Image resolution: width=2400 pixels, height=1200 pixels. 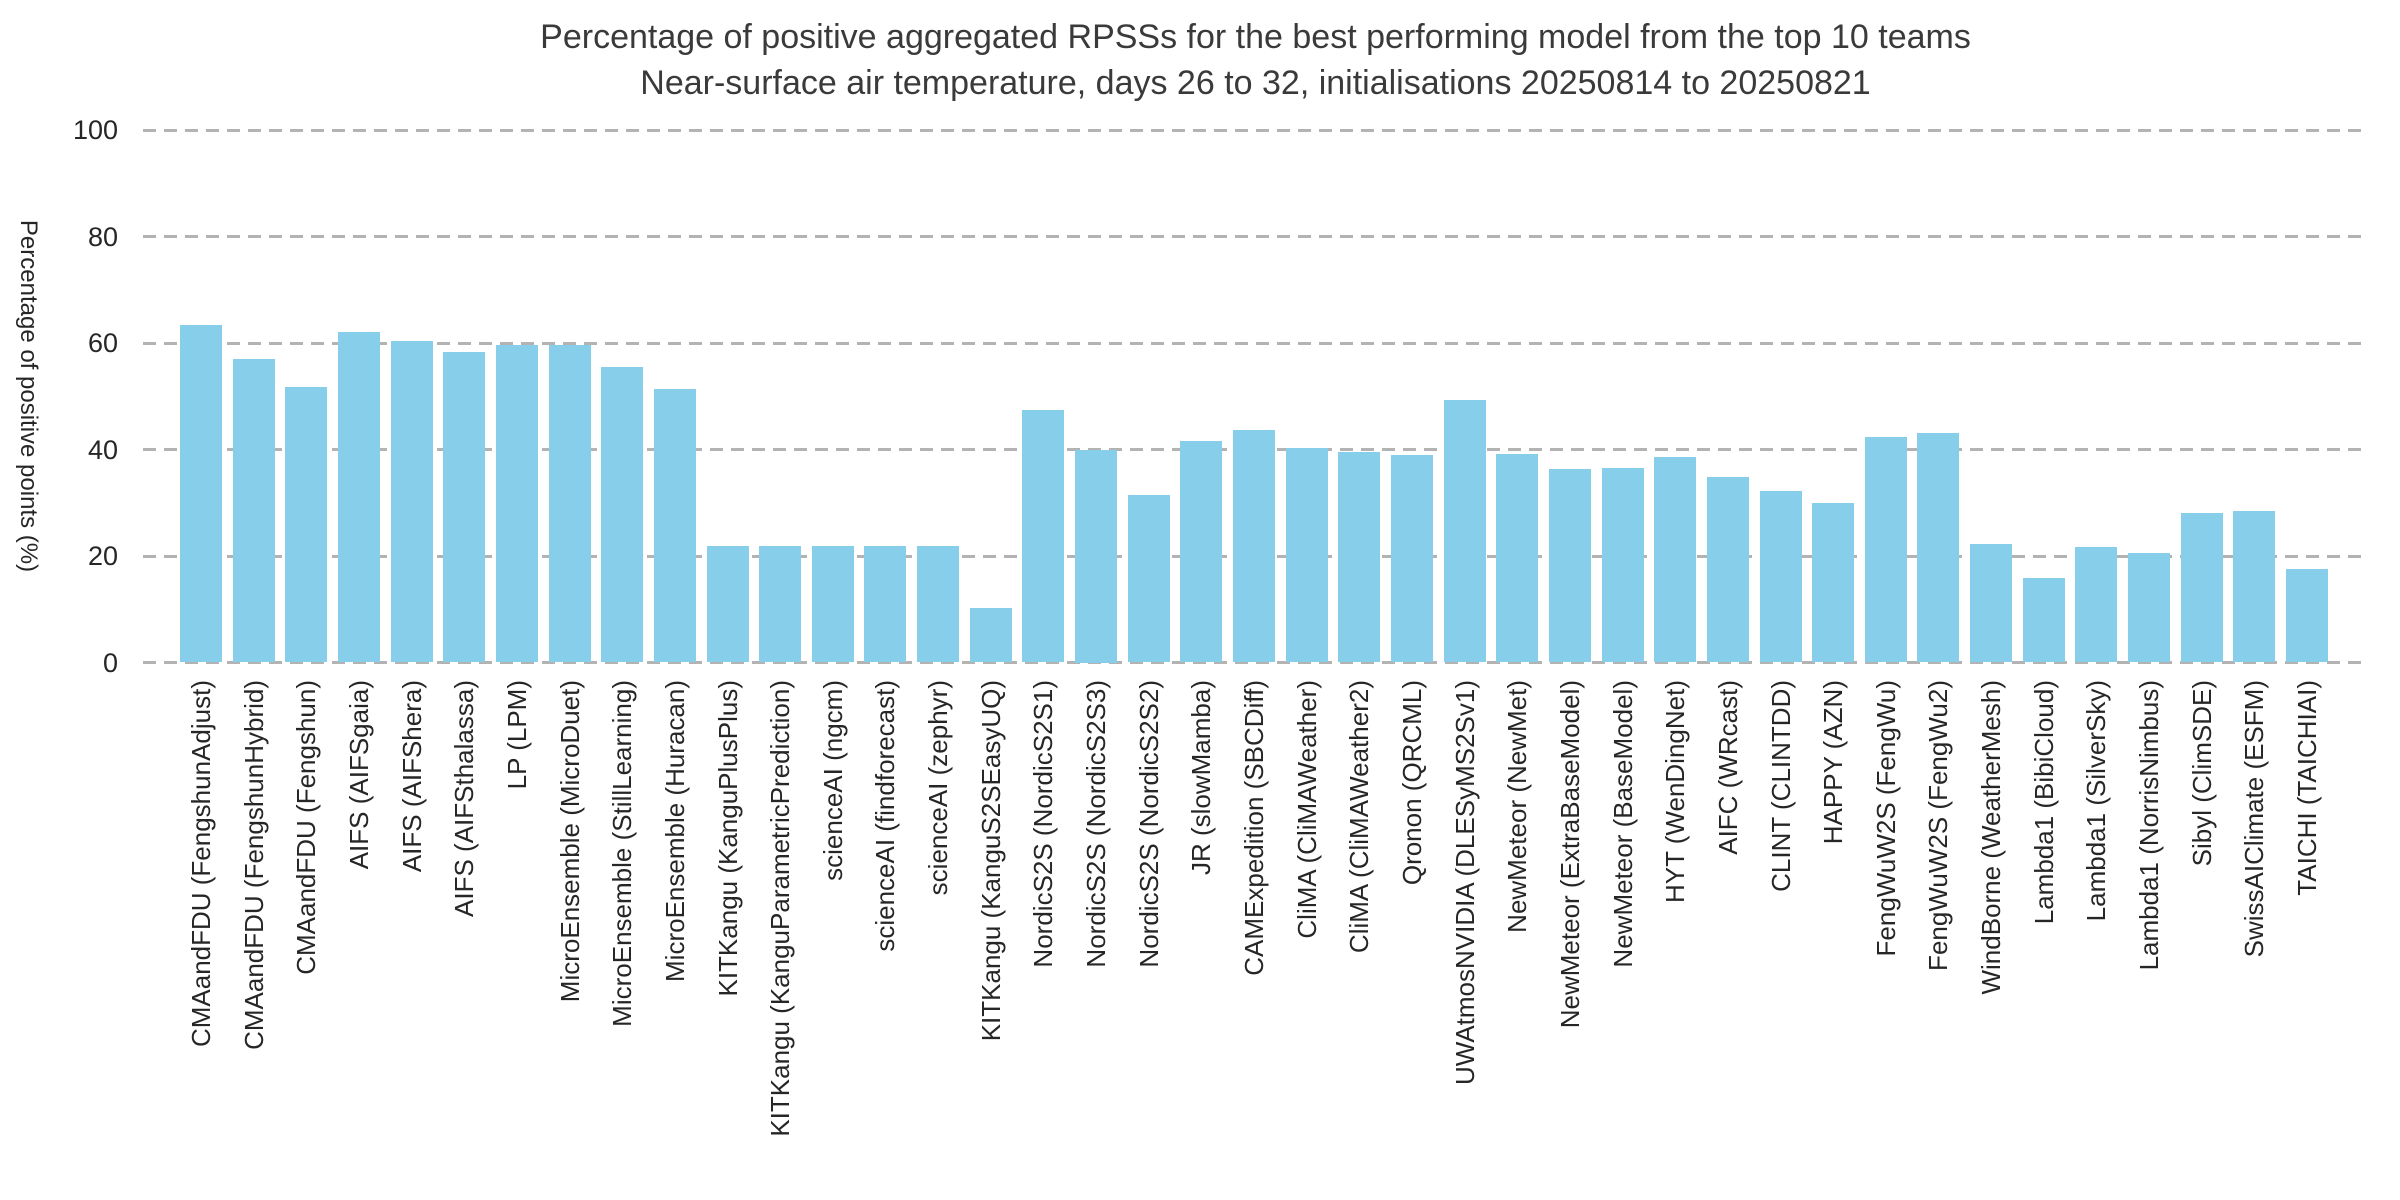 I want to click on x-tick-label: AIFS (AIFSgaia), so click(x=358, y=775).